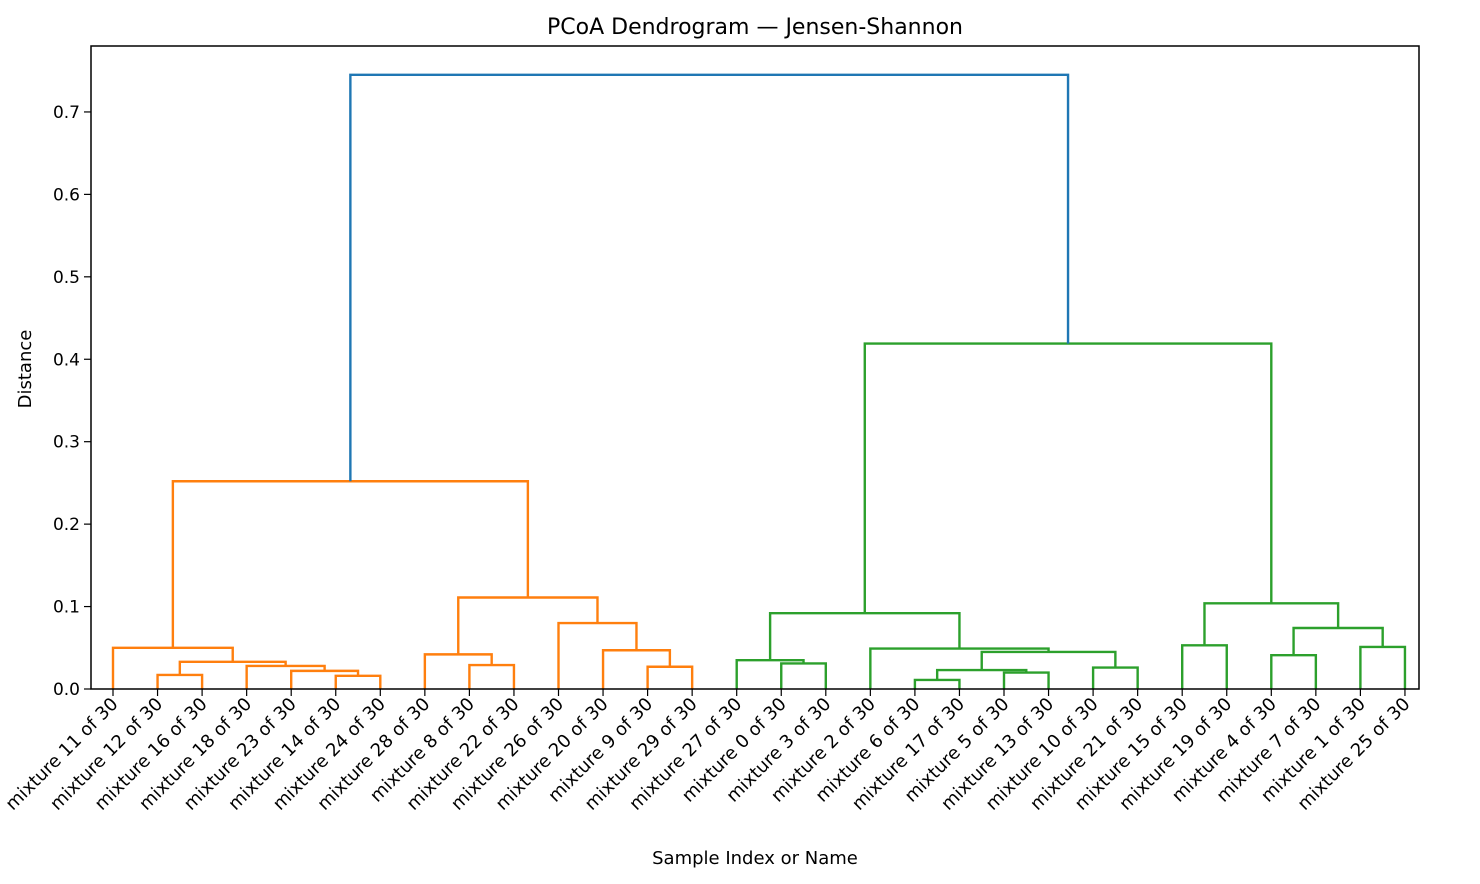 This screenshot has height=884, width=1480. I want to click on x-axis-label: Sample Index or Name, so click(755, 858).